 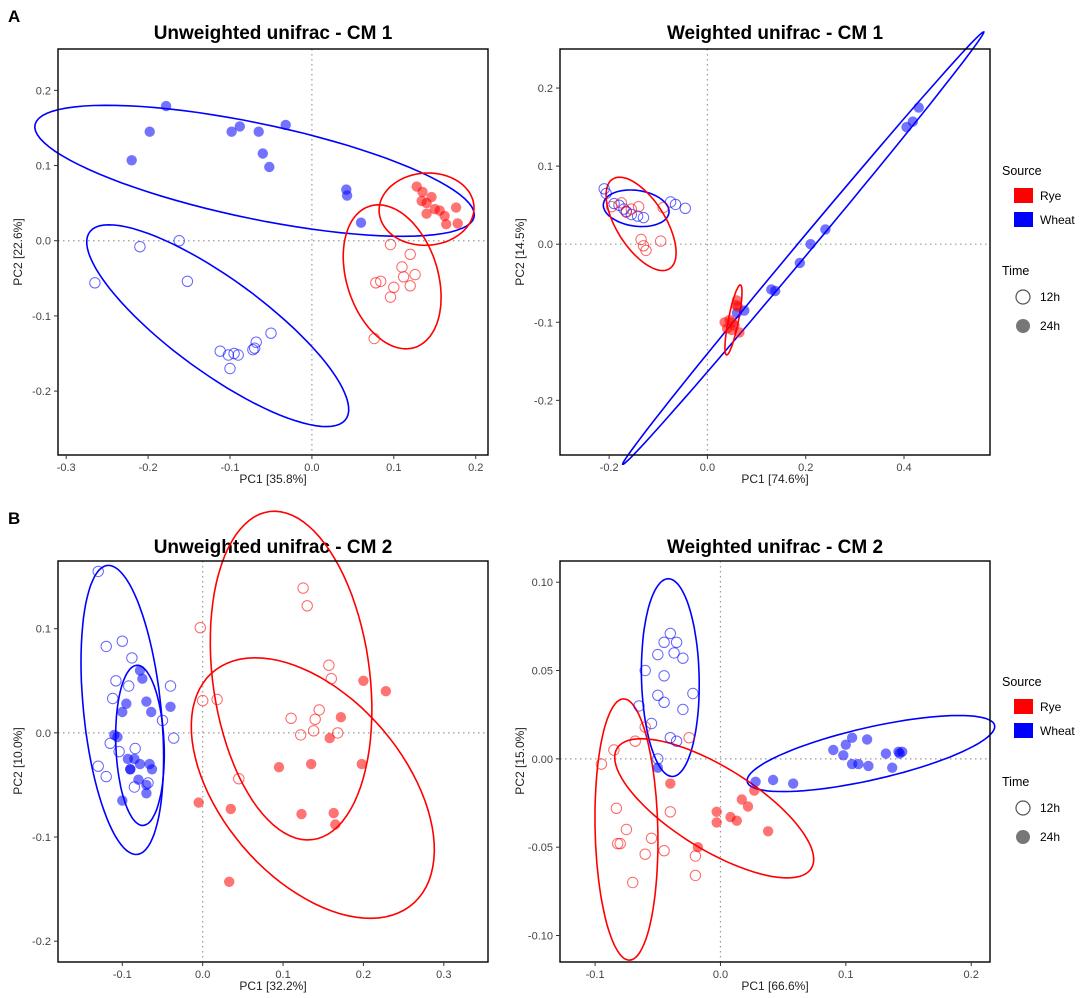 What do you see at coordinates (1022, 682) in the screenshot?
I see `legend-source-title: Source` at bounding box center [1022, 682].